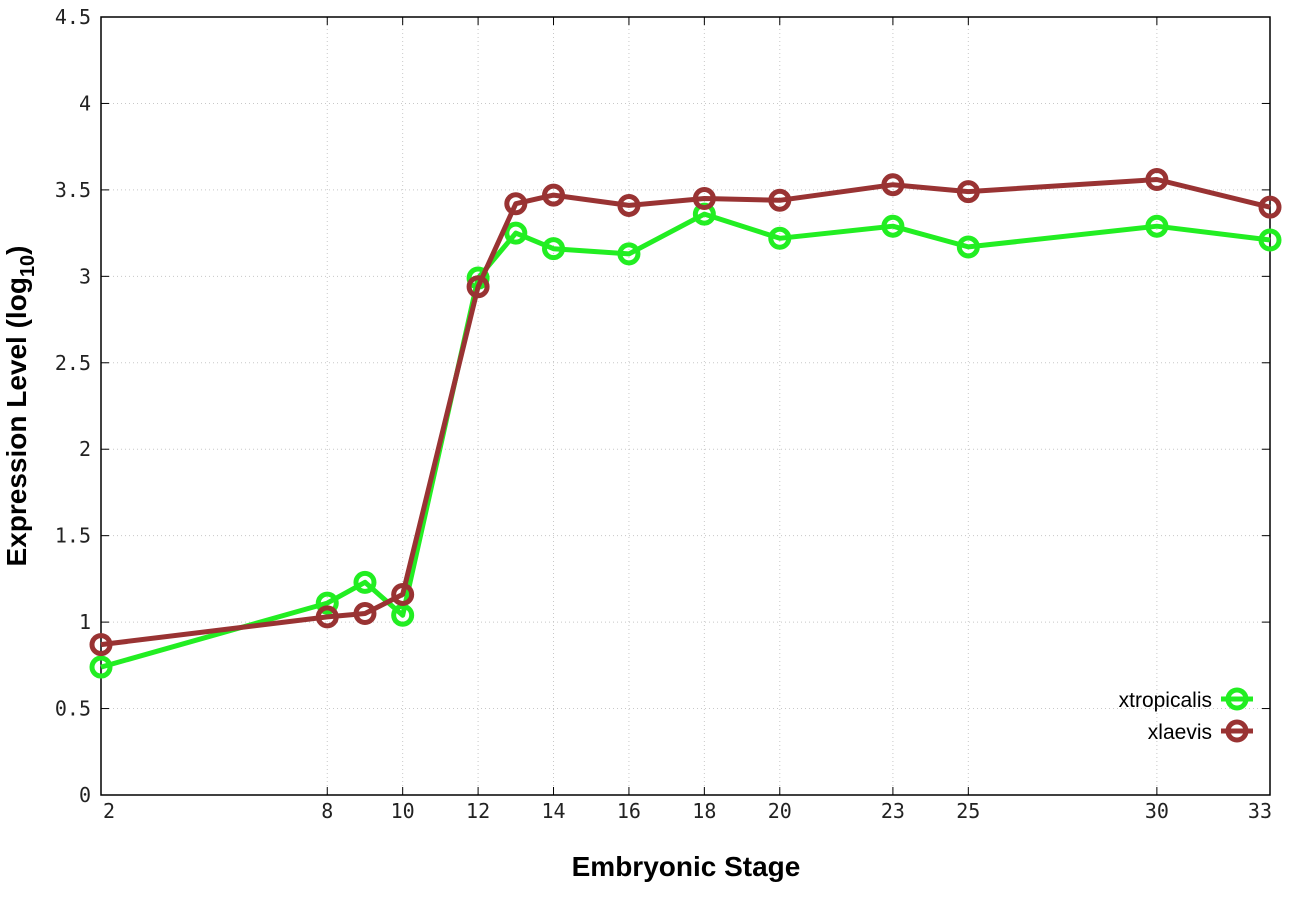 Image resolution: width=1296 pixels, height=907 pixels. What do you see at coordinates (1157, 811) in the screenshot?
I see `x-tick-label: 30` at bounding box center [1157, 811].